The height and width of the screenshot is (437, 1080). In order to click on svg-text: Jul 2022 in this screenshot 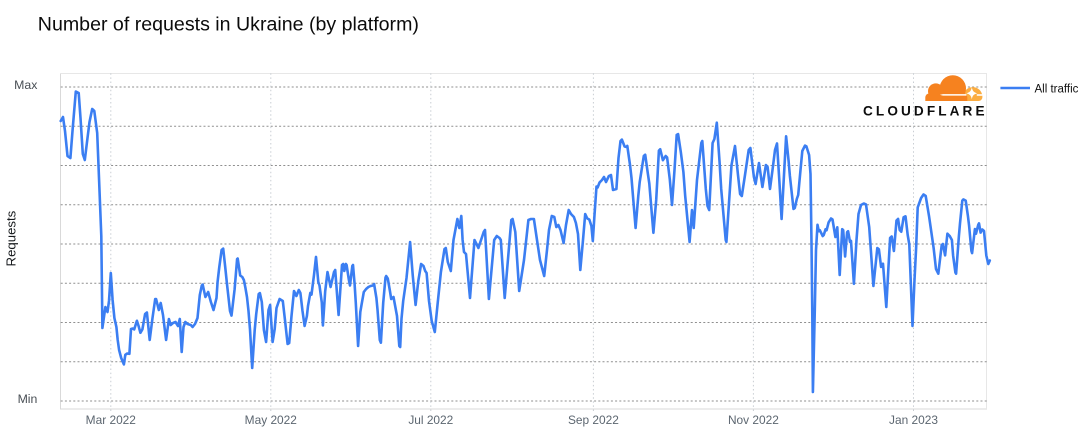, I will do `click(430, 420)`.